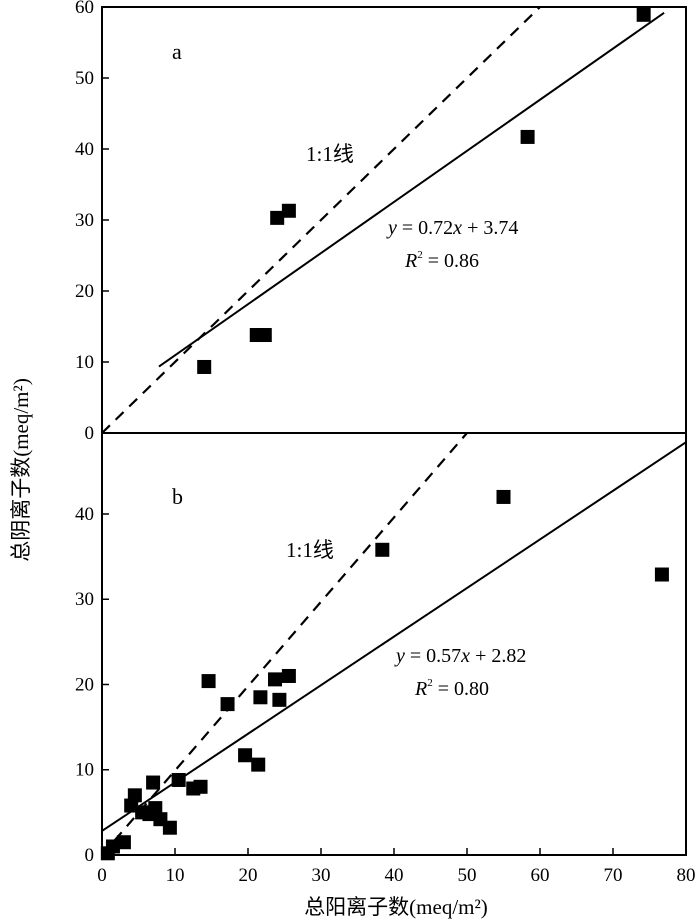 The height and width of the screenshot is (922, 700). What do you see at coordinates (330, 154) in the screenshot?
I see `panel-a-one-to-one-label: 1:1线` at bounding box center [330, 154].